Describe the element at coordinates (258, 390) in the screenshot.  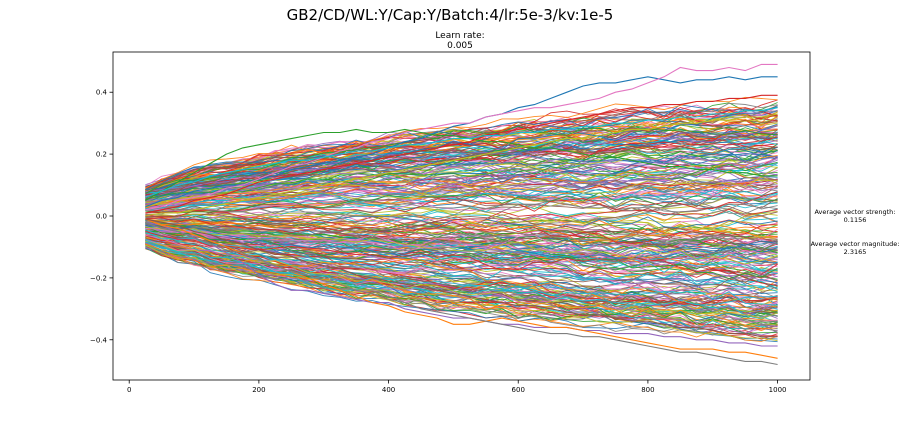
I see `x-tick-label: 200` at that location.